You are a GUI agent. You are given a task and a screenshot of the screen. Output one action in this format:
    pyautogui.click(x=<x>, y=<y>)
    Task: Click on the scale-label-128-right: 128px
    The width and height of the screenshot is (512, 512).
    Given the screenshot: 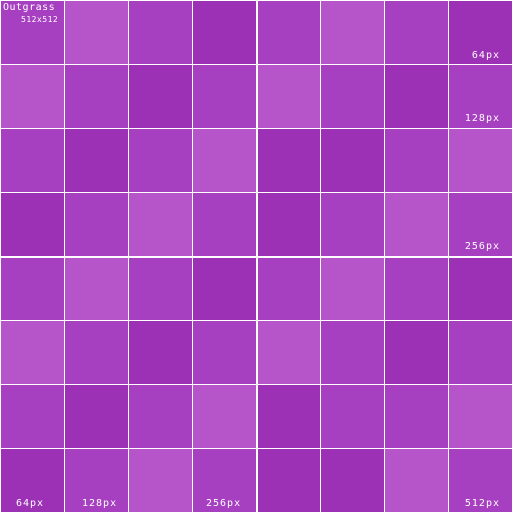 What is the action you would take?
    pyautogui.click(x=482, y=118)
    